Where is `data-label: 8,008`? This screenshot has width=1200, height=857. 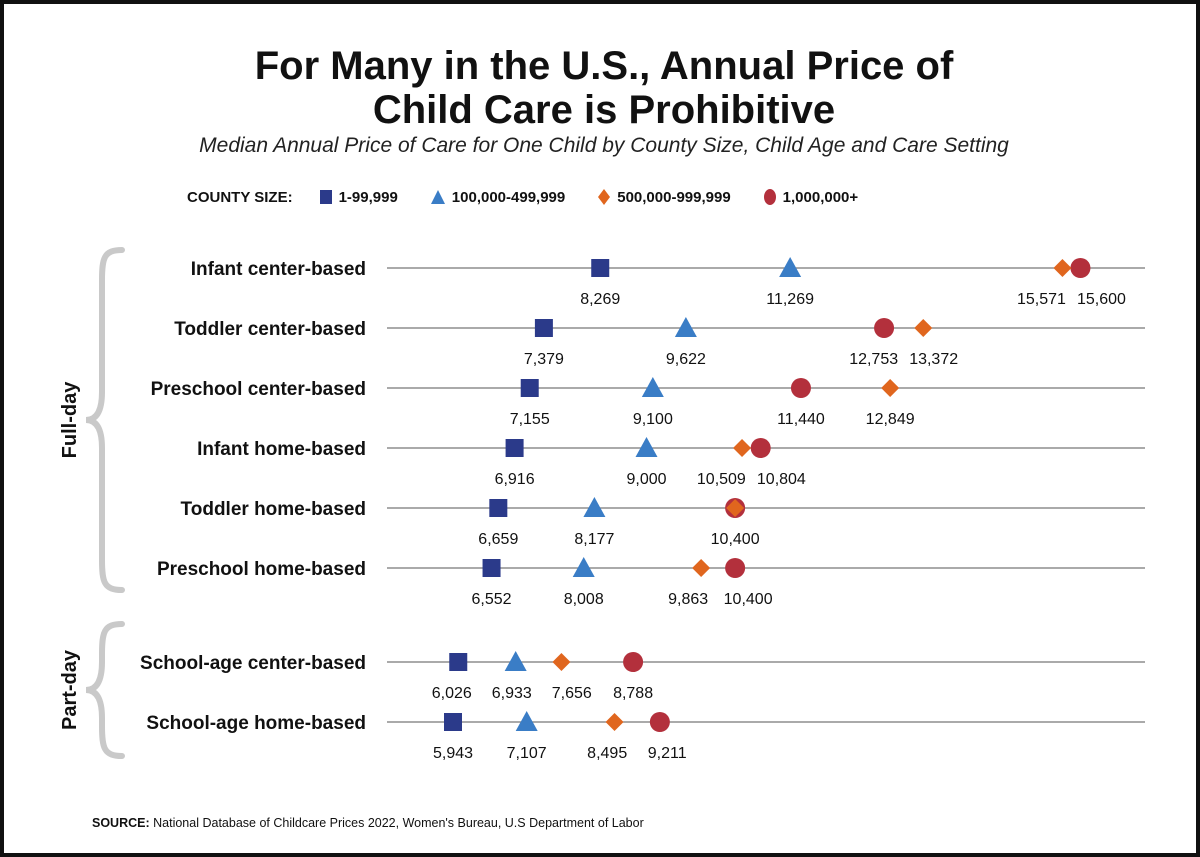
data-label: 8,008 is located at coordinates (584, 599).